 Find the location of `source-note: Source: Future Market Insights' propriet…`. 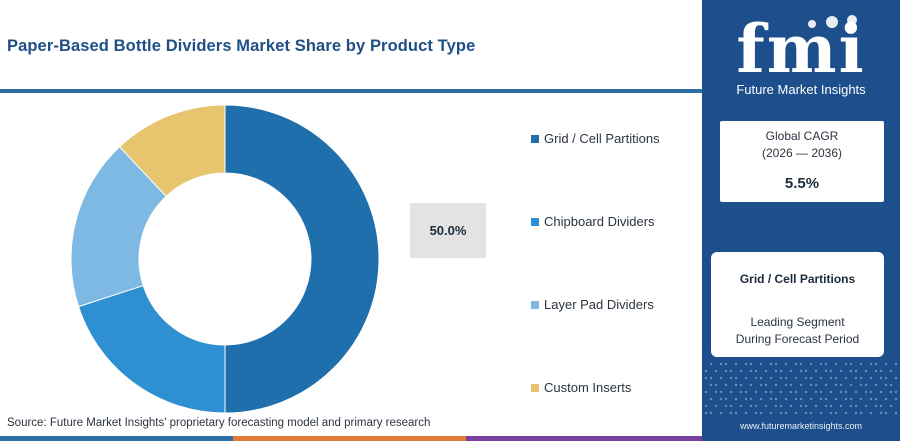

source-note: Source: Future Market Insights' propriet… is located at coordinates (219, 423).